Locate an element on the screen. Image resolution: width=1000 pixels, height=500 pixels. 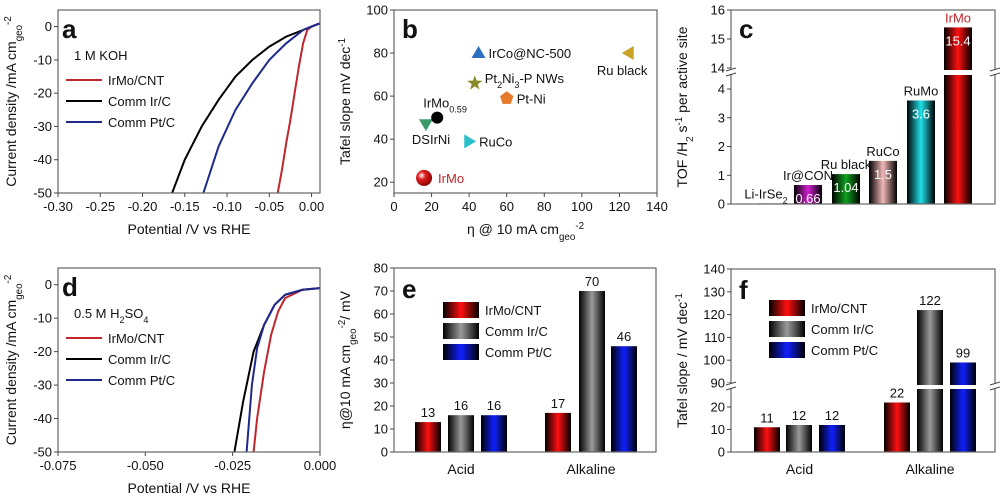
x-tick-label: -0.20 is located at coordinates (143, 206).